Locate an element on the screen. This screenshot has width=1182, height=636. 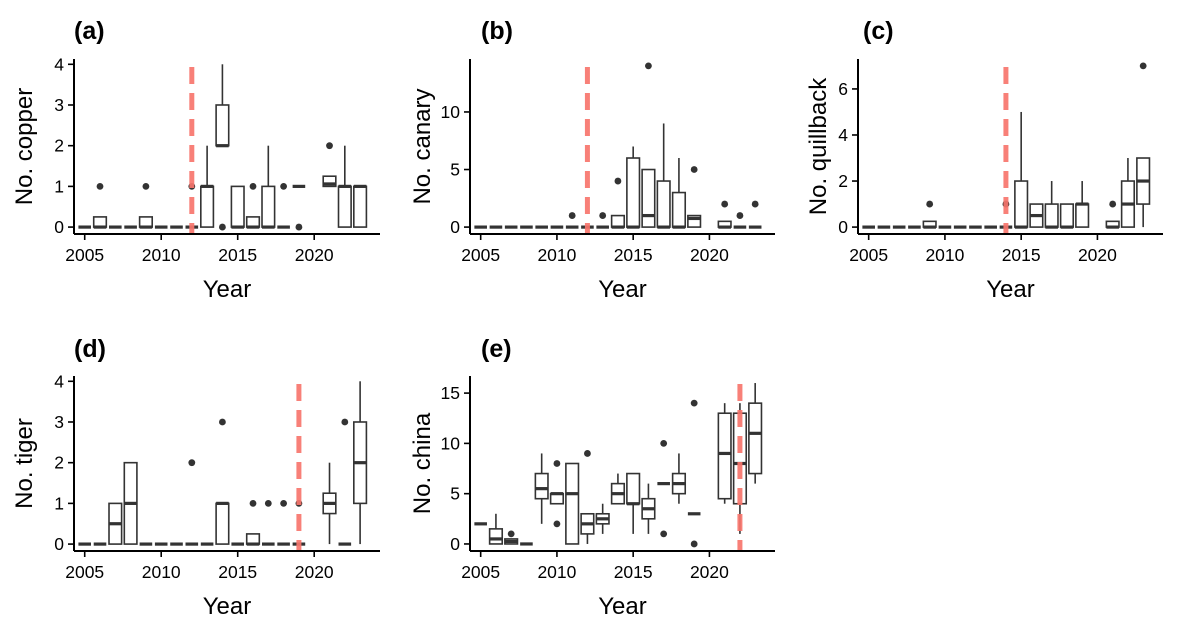
panel-label: (a) is located at coordinates (89, 31).